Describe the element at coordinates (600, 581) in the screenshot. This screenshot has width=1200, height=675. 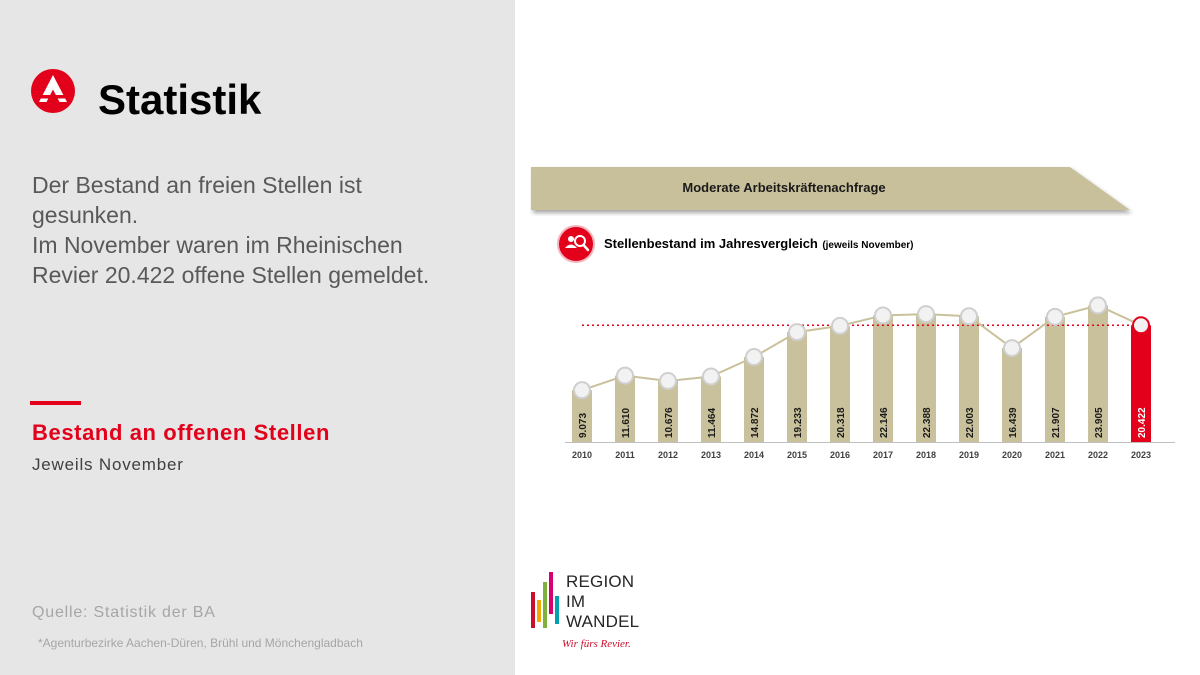
I see `region-logo-line: REGION` at that location.